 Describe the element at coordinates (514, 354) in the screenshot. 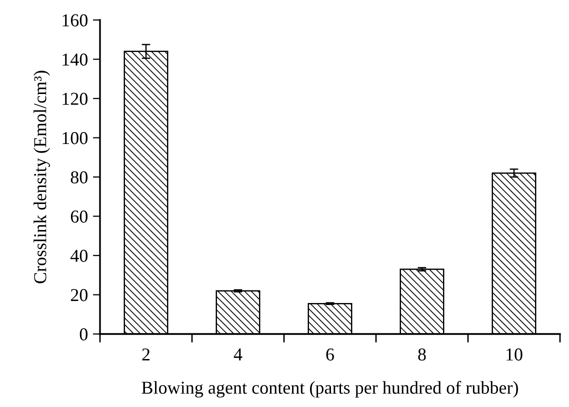

I see `x-tick-label: 10` at that location.